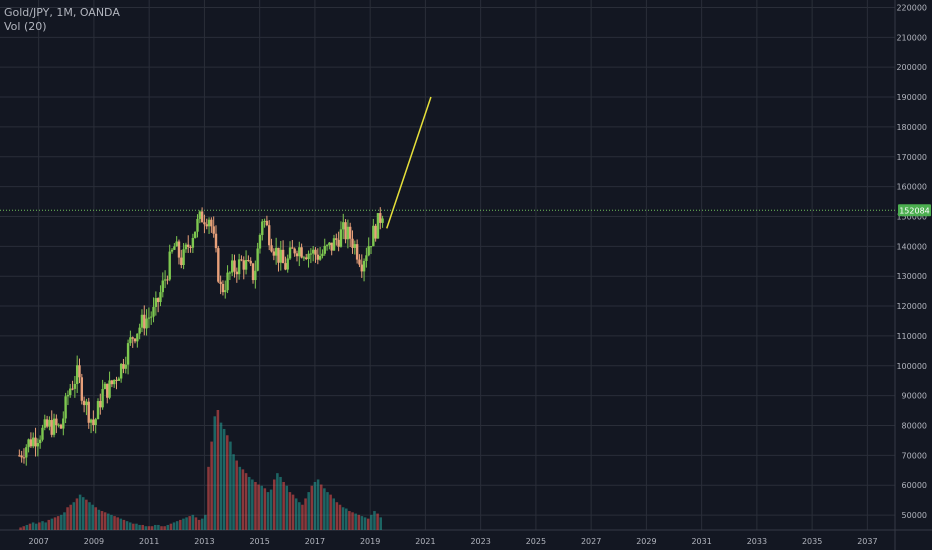 The width and height of the screenshot is (932, 550). What do you see at coordinates (25, 26) in the screenshot?
I see `volume-indicator-label: Vol (20)` at bounding box center [25, 26].